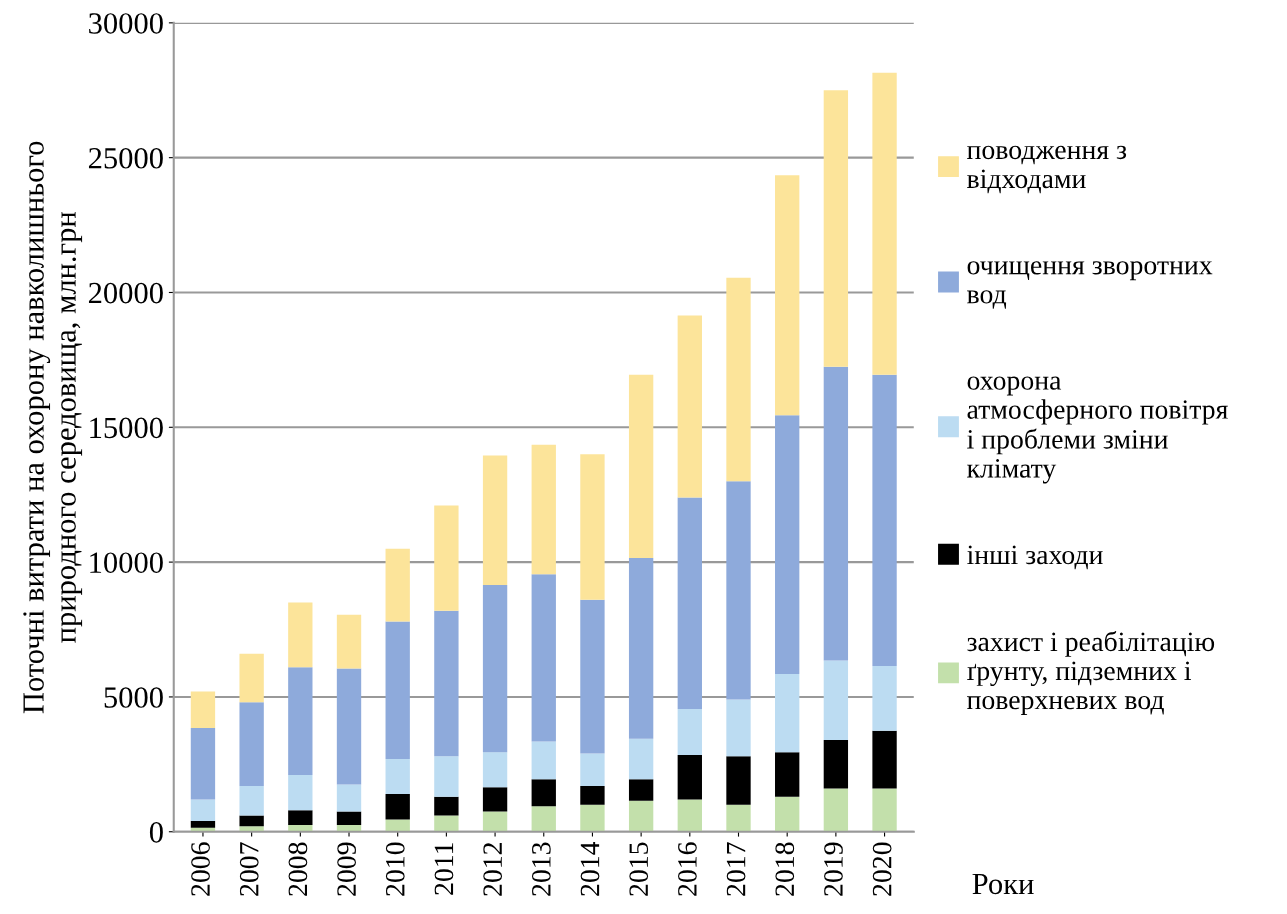  What do you see at coordinates (541, 869) in the screenshot?
I see `x-tick-label: 2013` at bounding box center [541, 869].